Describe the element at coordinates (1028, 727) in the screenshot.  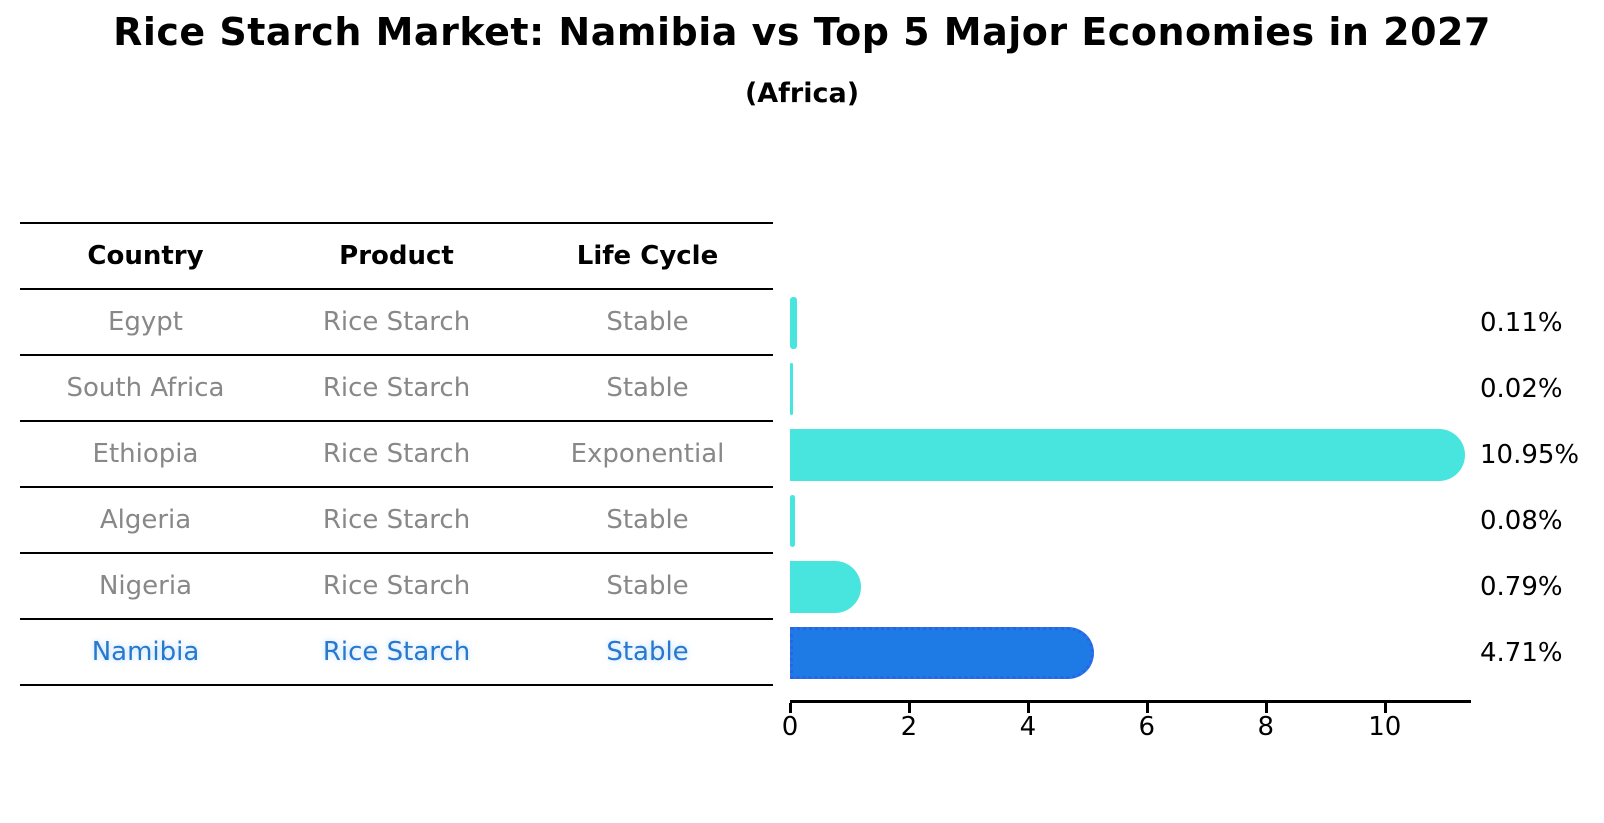
I see `x-tick-label: 4` at that location.